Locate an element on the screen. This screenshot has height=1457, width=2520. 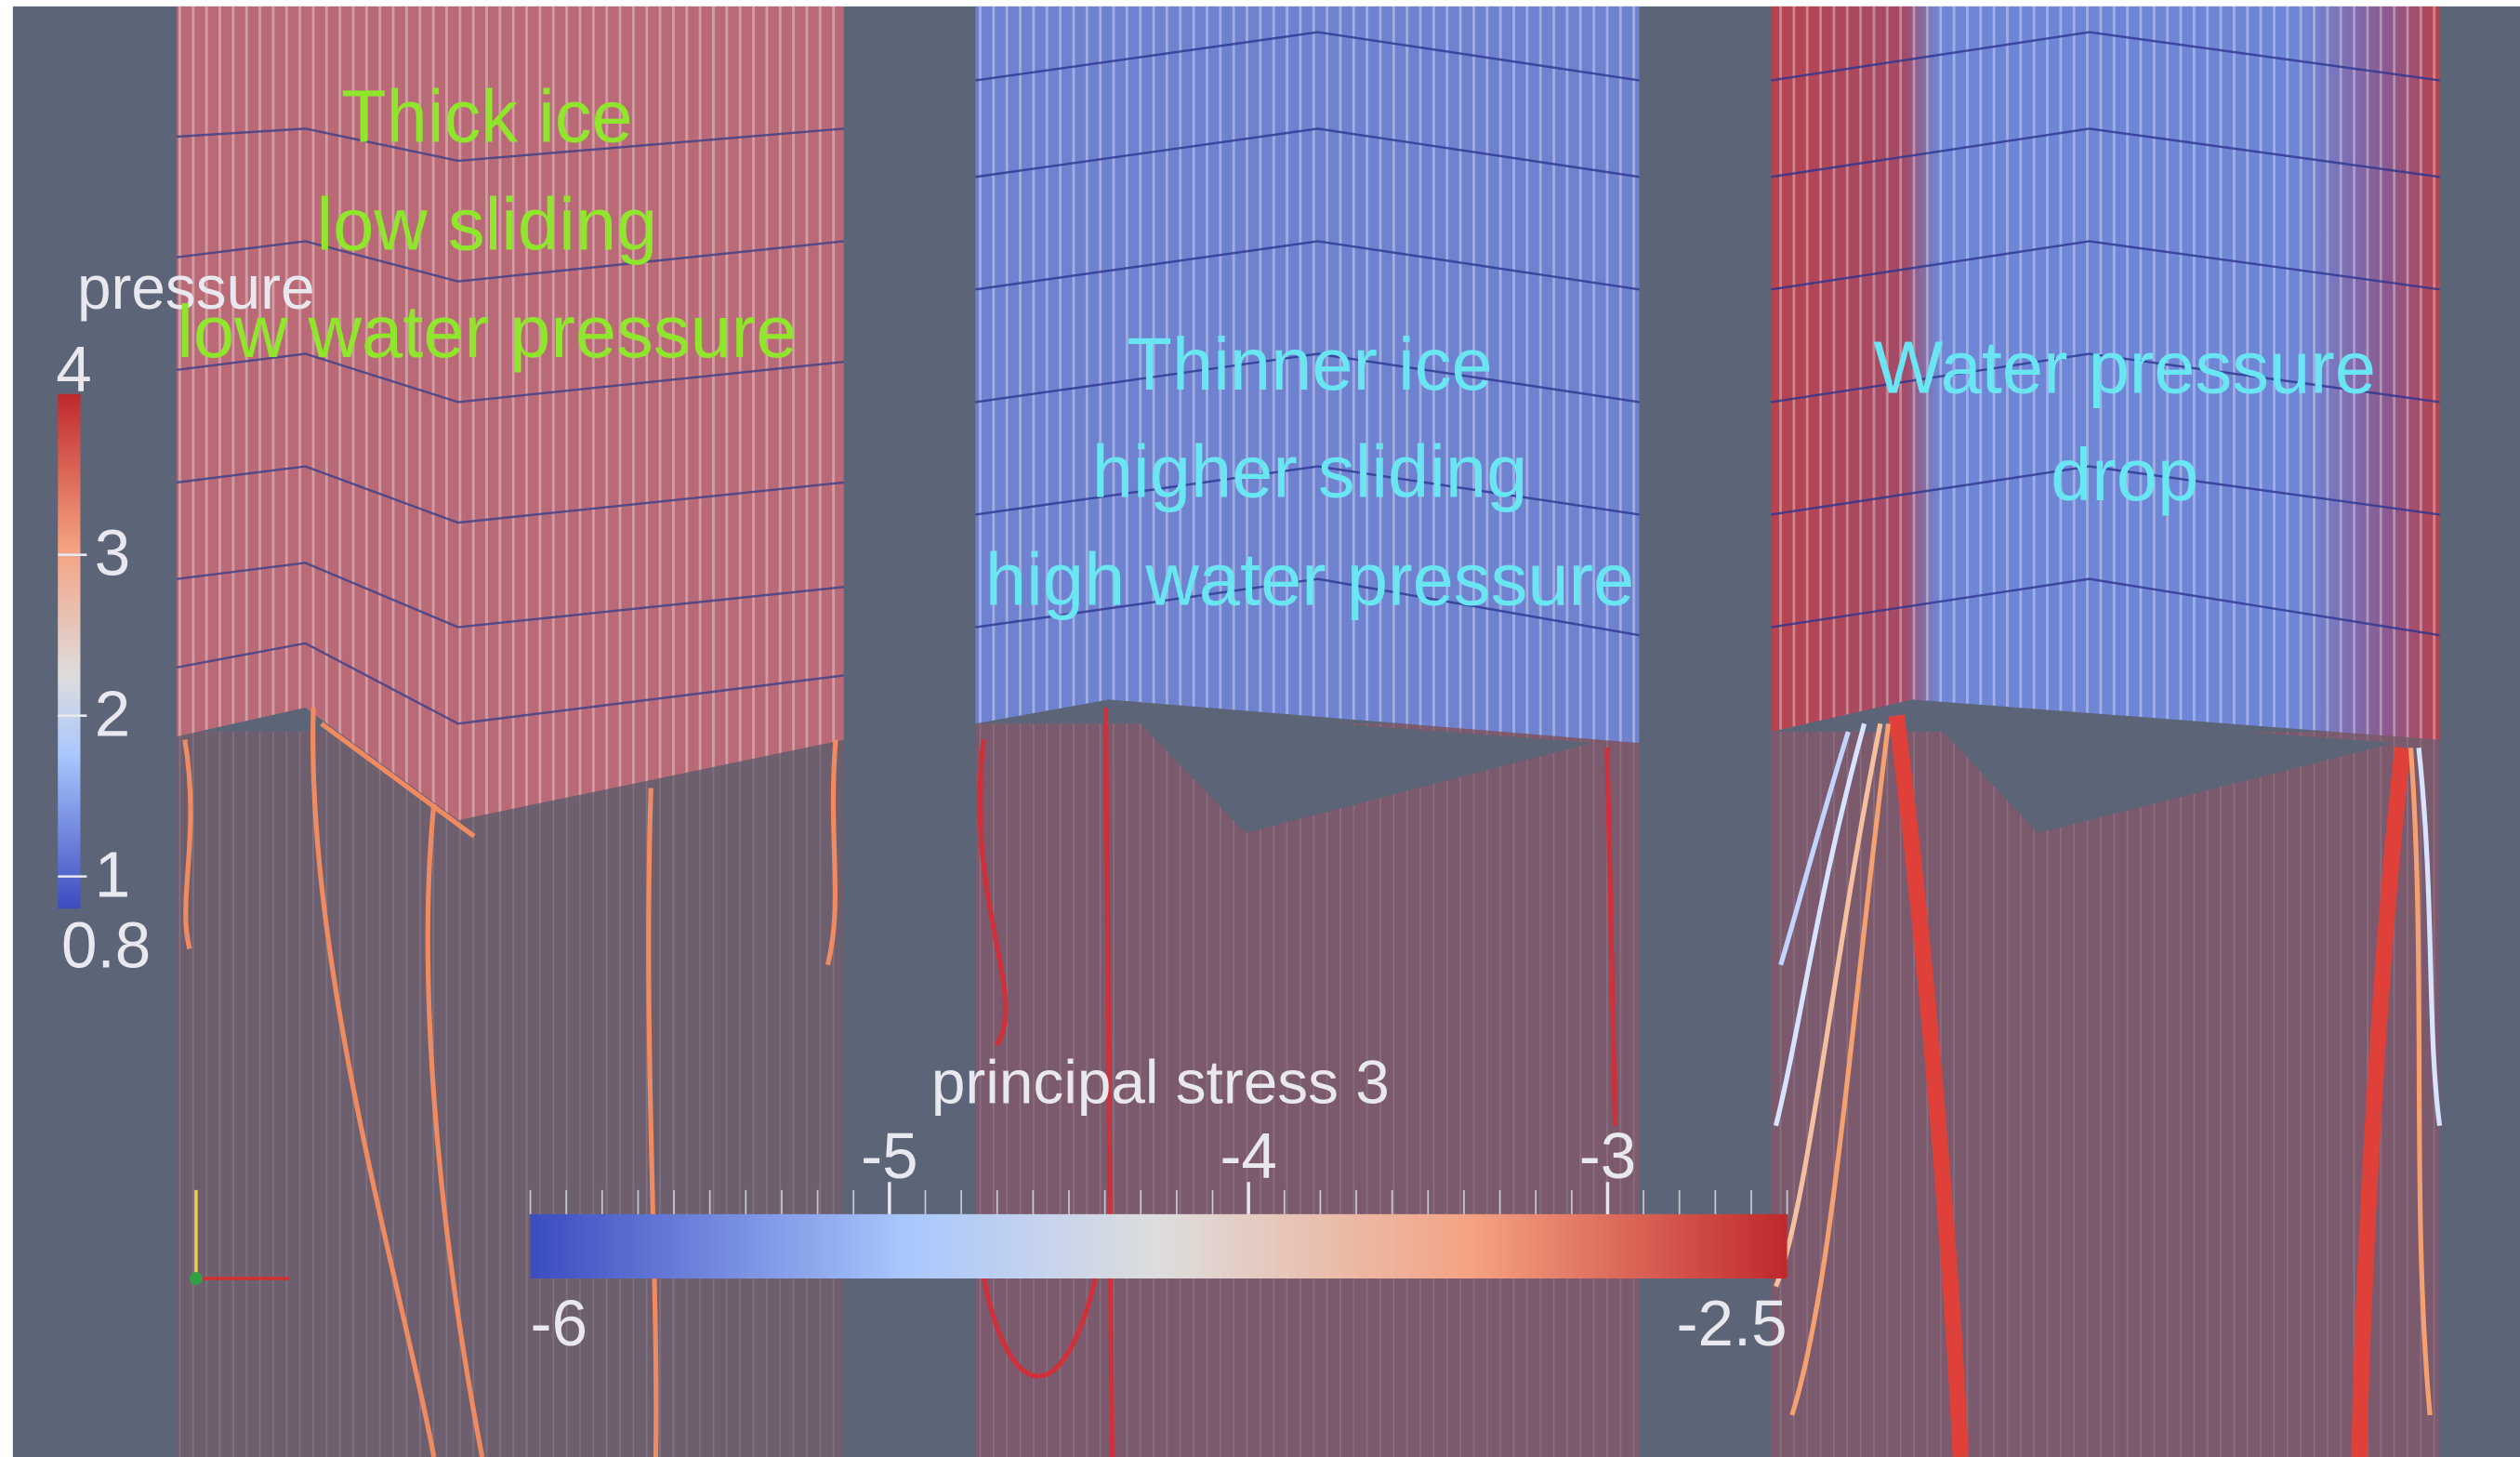
tick-label: 2 is located at coordinates (112, 713).